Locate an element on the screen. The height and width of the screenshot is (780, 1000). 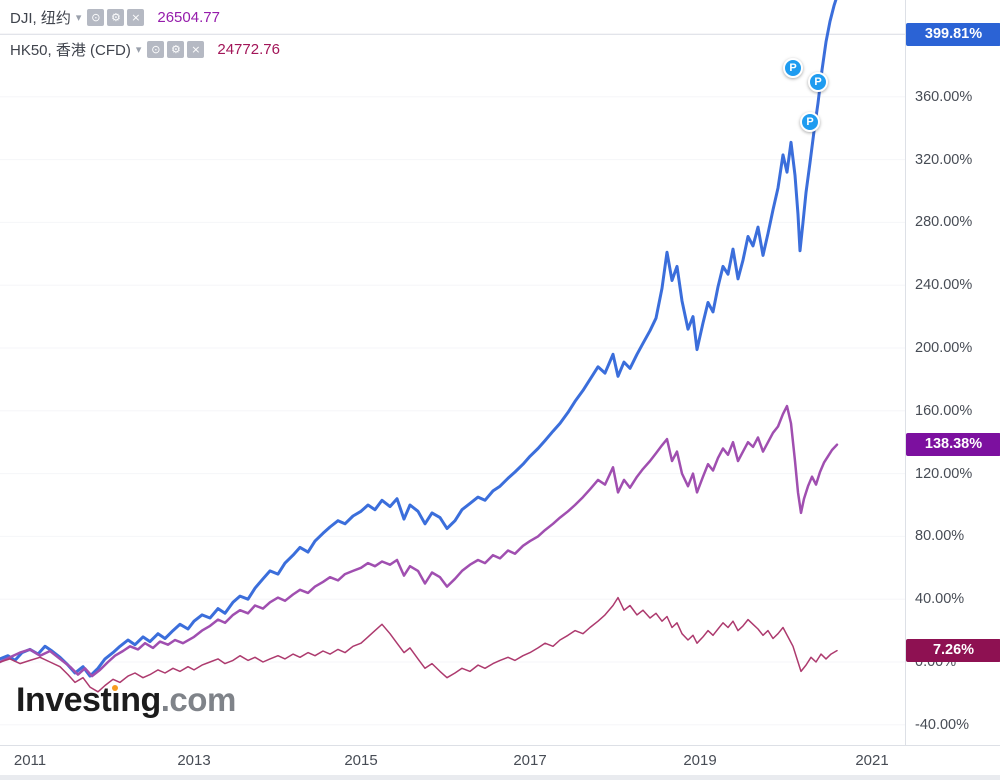
time-axis-label: 2013 is located at coordinates (194, 760).